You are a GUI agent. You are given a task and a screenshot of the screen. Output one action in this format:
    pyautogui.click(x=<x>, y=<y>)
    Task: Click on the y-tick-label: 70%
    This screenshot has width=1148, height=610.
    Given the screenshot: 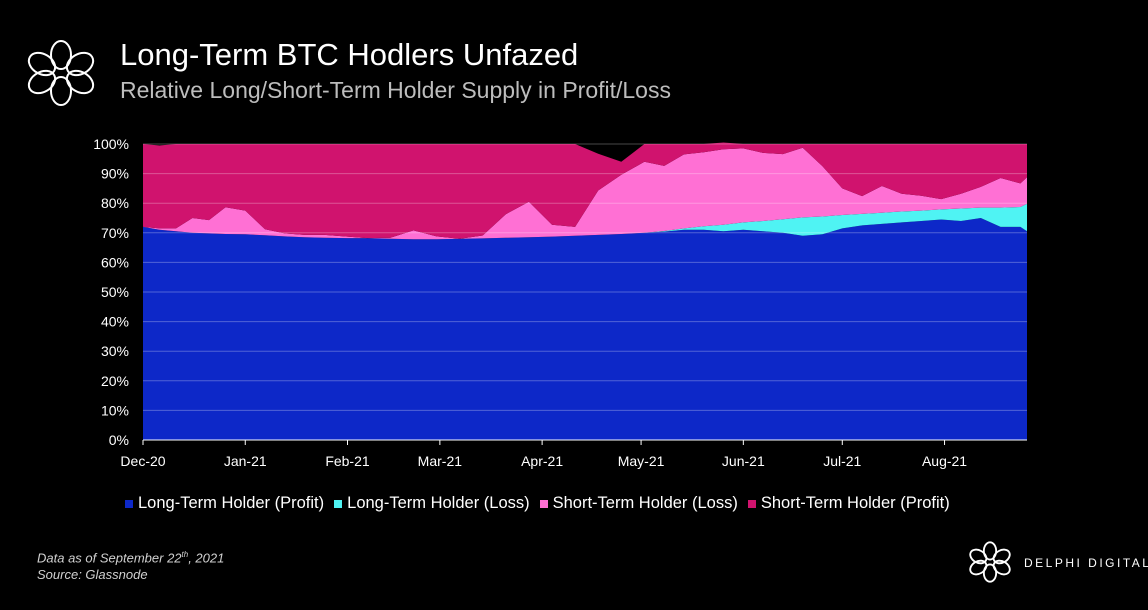 What is the action you would take?
    pyautogui.click(x=115, y=233)
    